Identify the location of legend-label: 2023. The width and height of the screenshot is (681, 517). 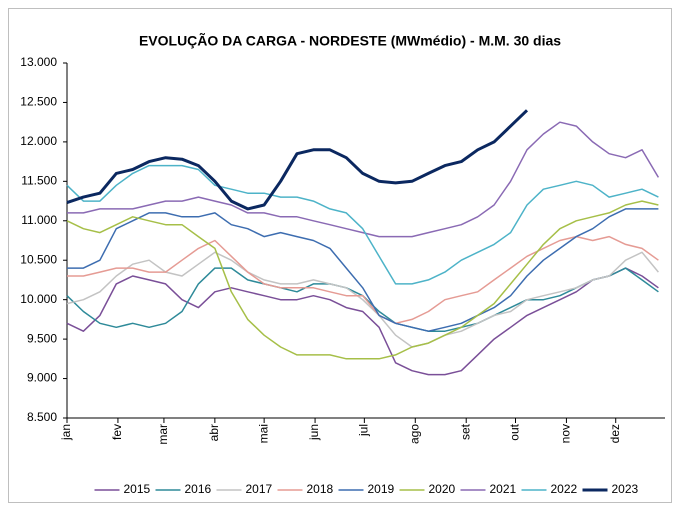
(625, 489).